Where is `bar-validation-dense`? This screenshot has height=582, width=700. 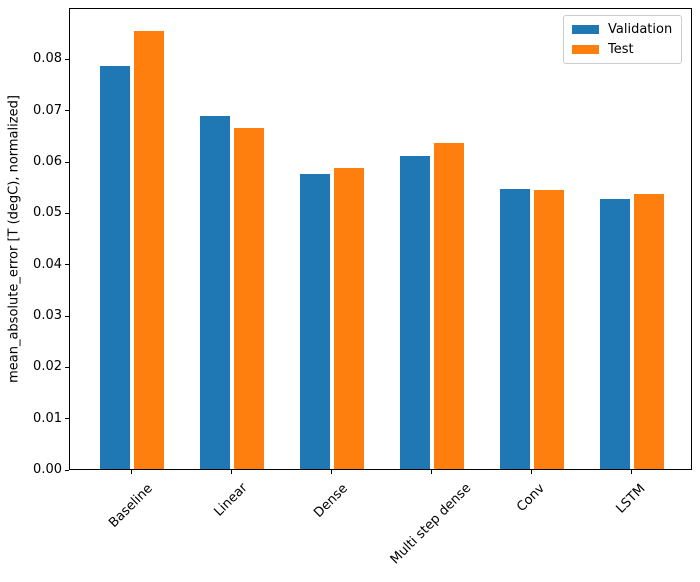 bar-validation-dense is located at coordinates (315, 321).